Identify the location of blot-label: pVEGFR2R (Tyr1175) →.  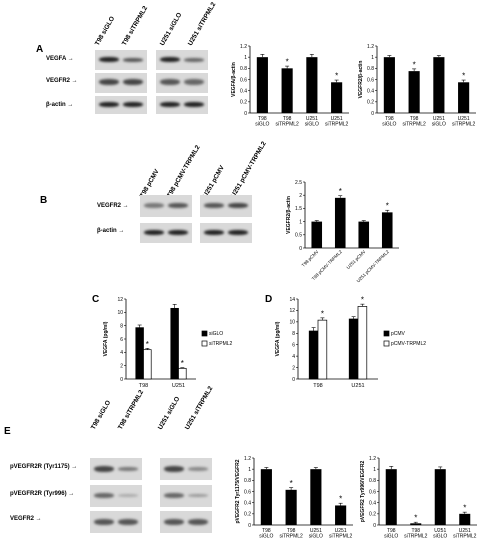
(44, 467).